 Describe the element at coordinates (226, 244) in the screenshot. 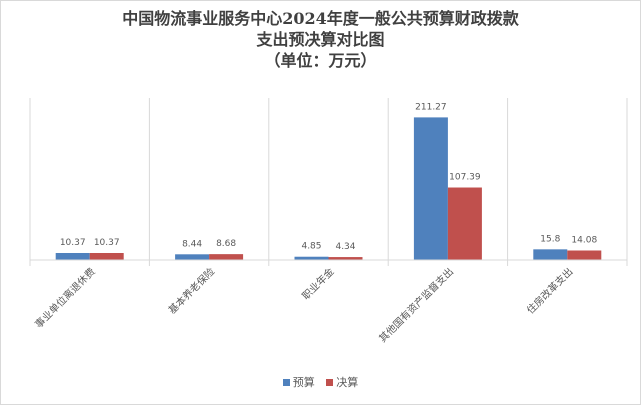

I see `data-label-final: 8.68` at that location.